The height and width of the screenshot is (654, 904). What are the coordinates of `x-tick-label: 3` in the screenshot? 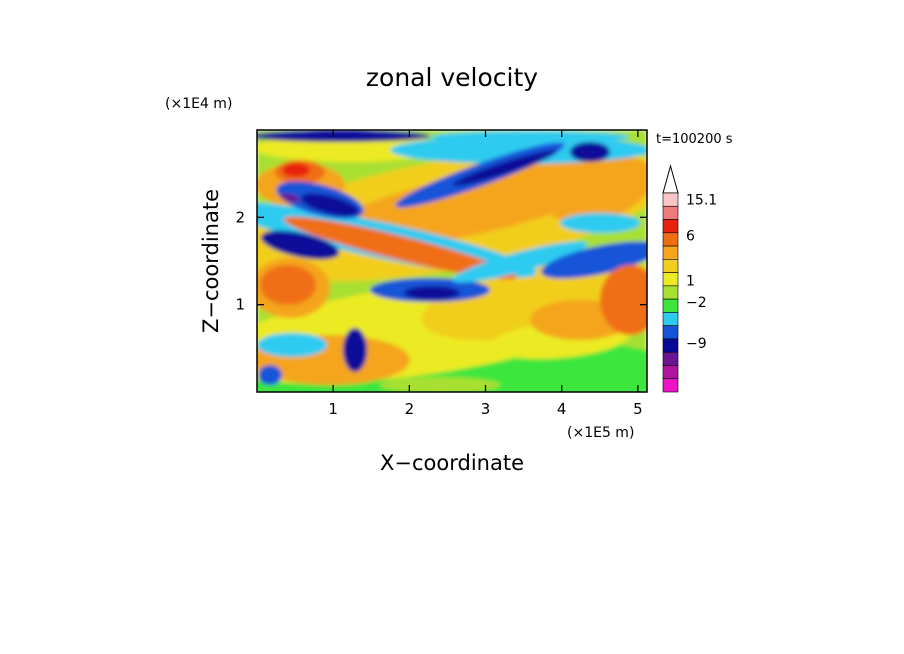 It's located at (486, 409).